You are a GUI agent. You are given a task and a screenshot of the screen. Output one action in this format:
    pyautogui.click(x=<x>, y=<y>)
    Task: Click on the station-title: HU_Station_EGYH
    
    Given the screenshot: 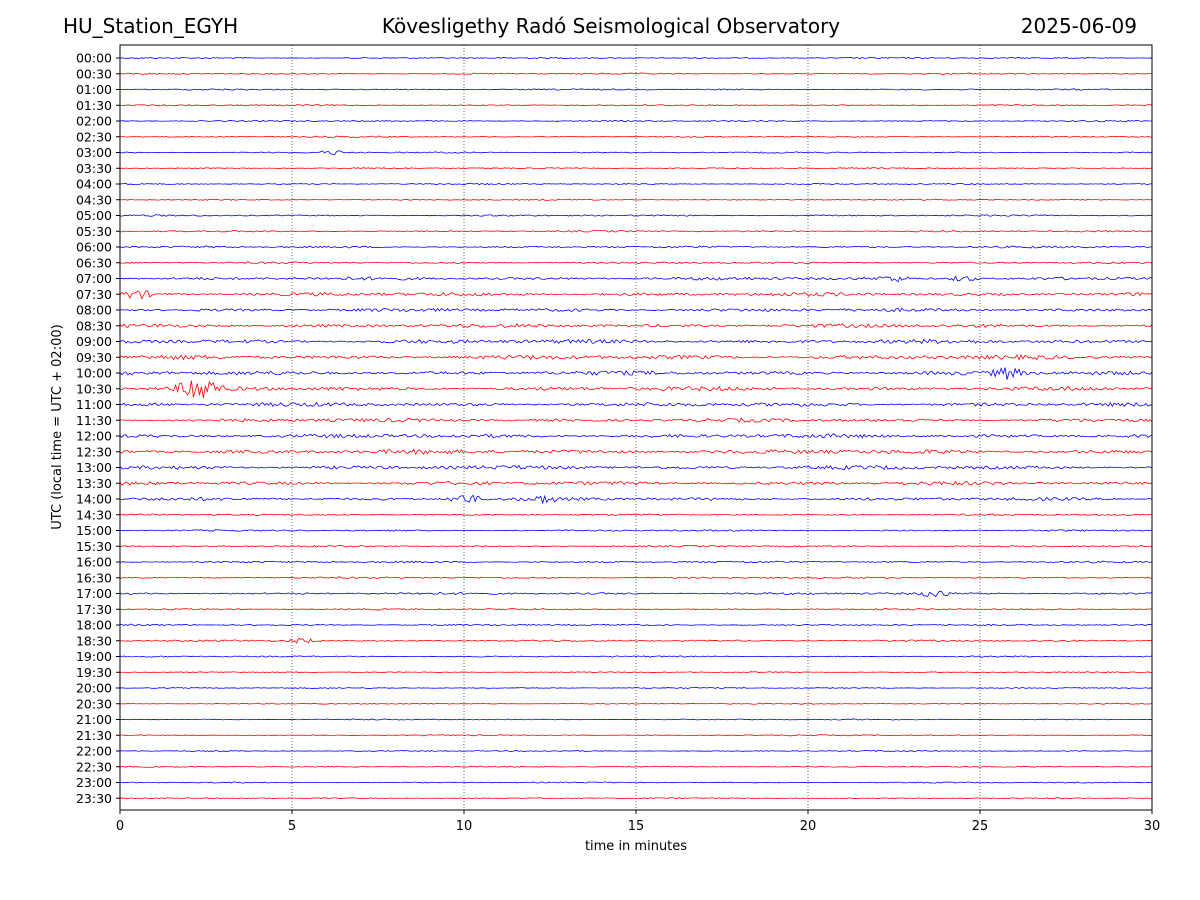 What is the action you would take?
    pyautogui.click(x=151, y=26)
    